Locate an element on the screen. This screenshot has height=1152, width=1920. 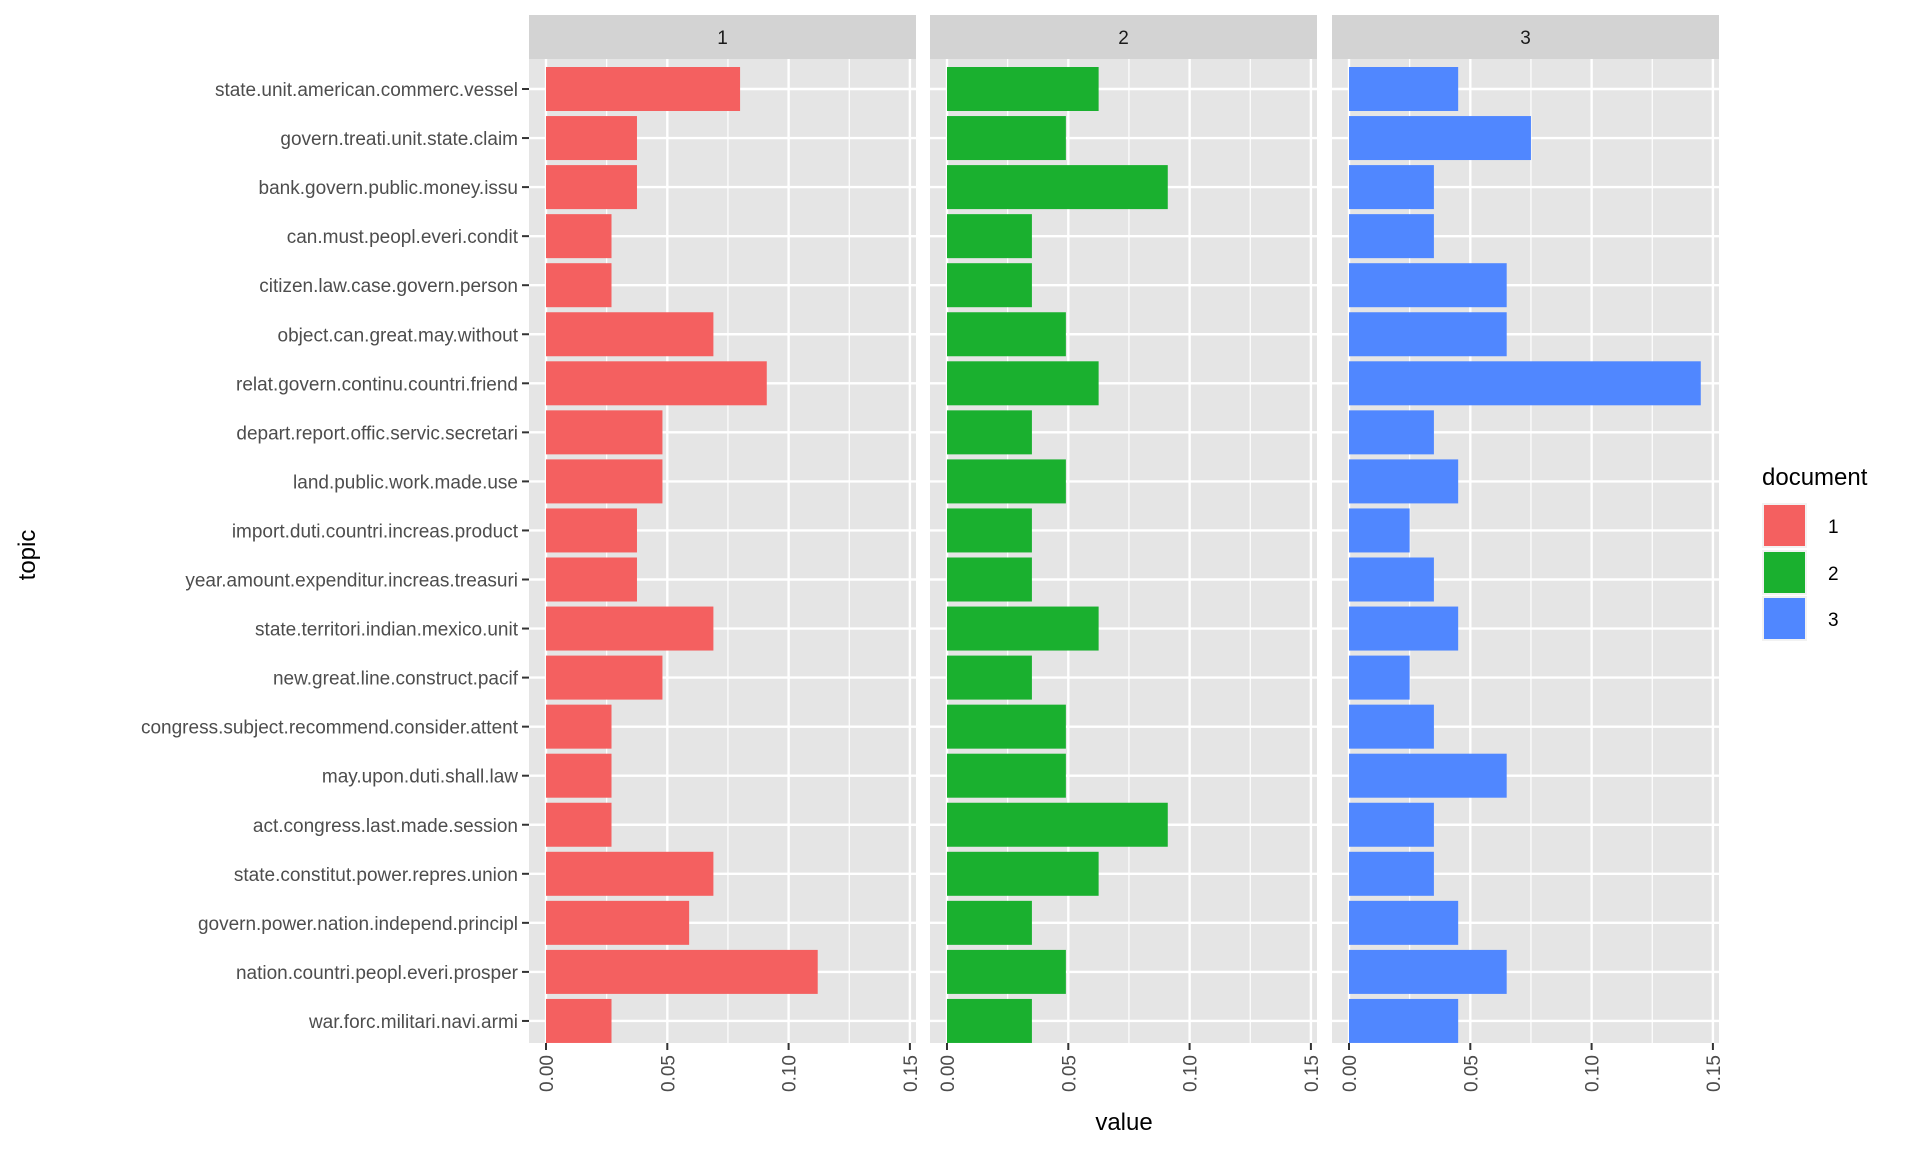
y-tick-label: may.upon.duti.shall.law is located at coordinates (420, 777).